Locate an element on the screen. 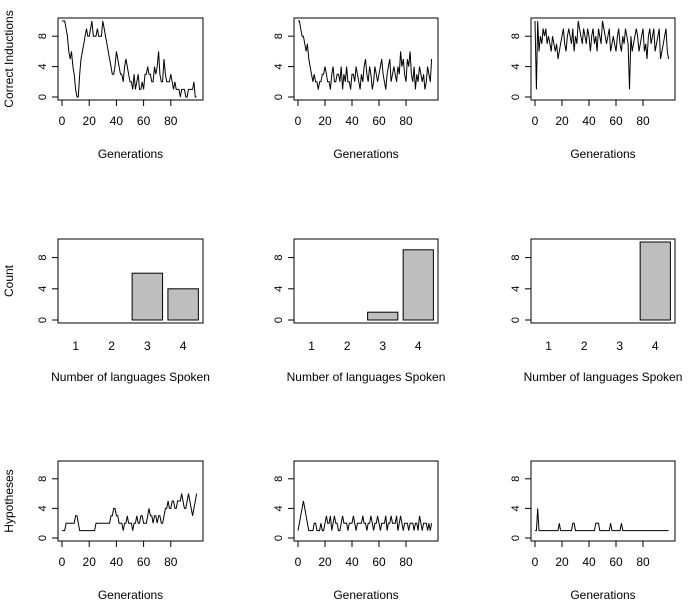 The height and width of the screenshot is (606, 694). panel-8: 0 4 8 Generations 0 20 40 60 80 is located at coordinates (356, 531).